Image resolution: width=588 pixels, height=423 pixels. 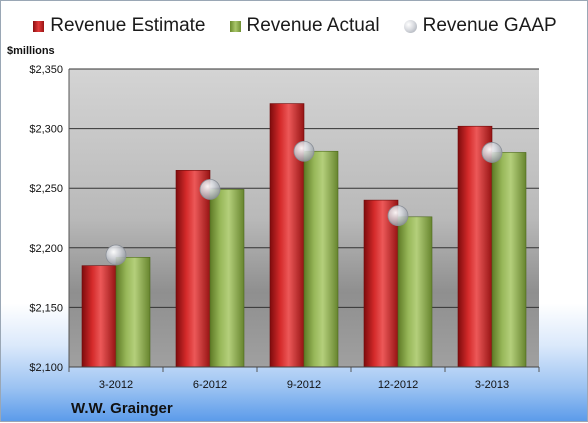 I want to click on legend-swatch-gaap, so click(x=410, y=26).